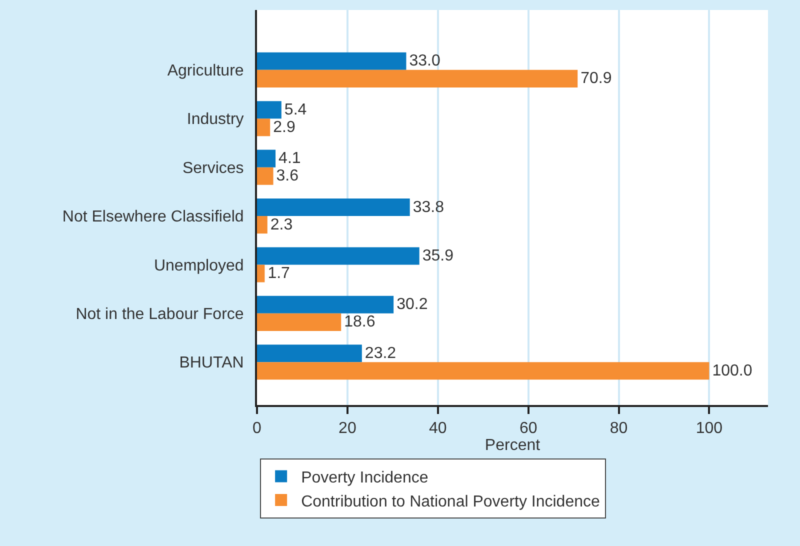 The width and height of the screenshot is (800, 546). What do you see at coordinates (289, 159) in the screenshot?
I see `data-label: 4.1` at bounding box center [289, 159].